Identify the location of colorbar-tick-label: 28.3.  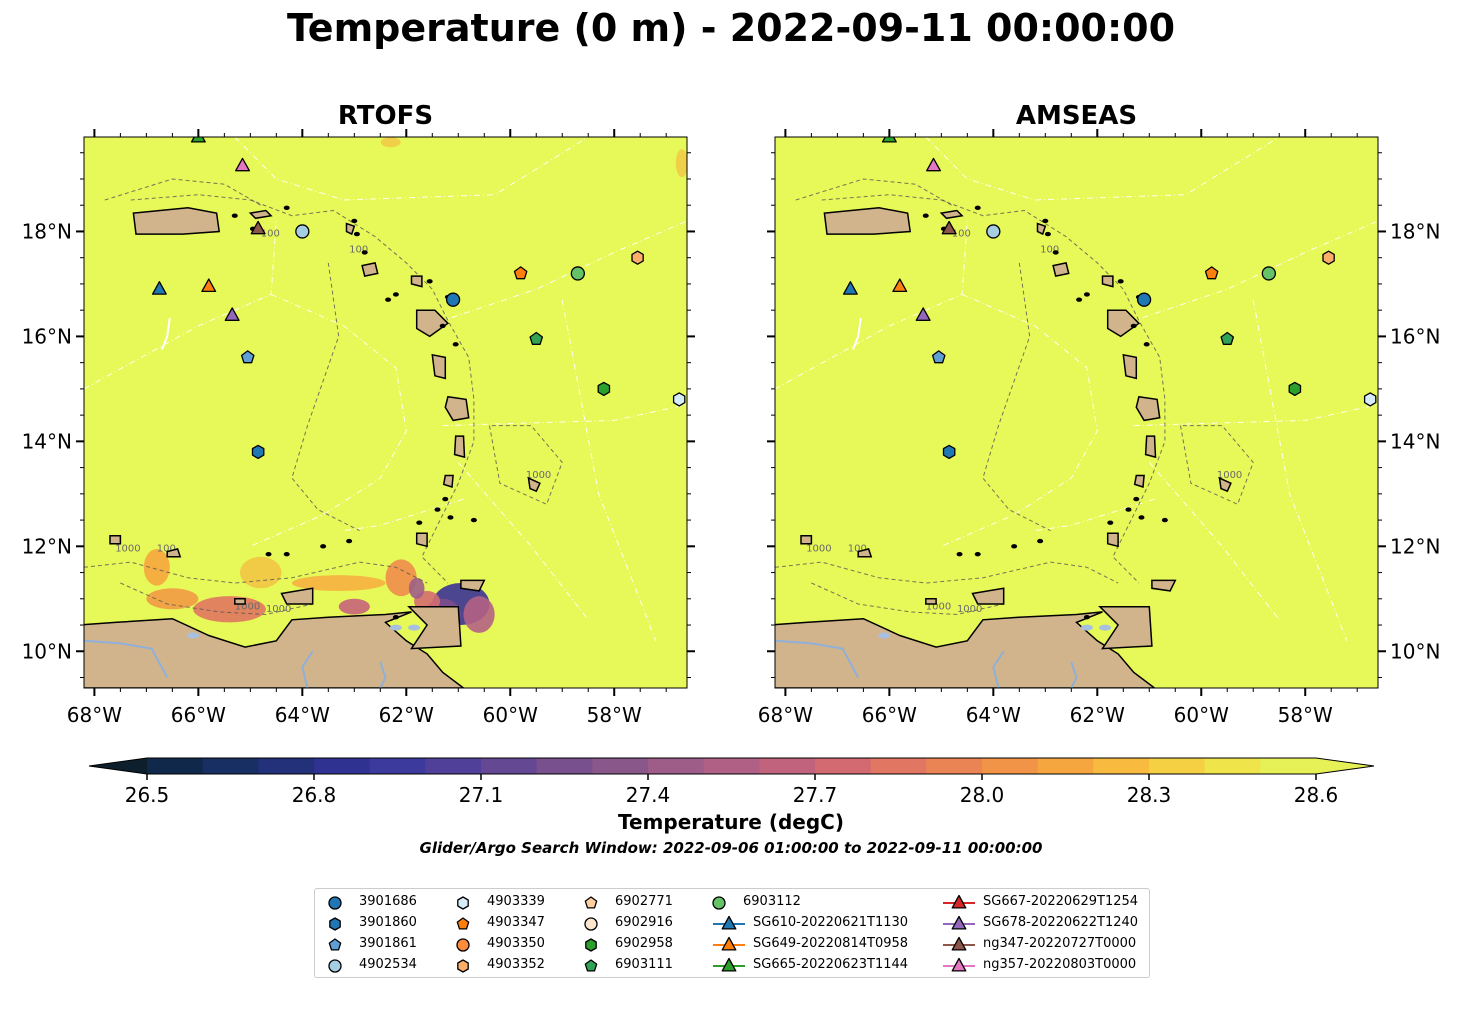
(1149, 795).